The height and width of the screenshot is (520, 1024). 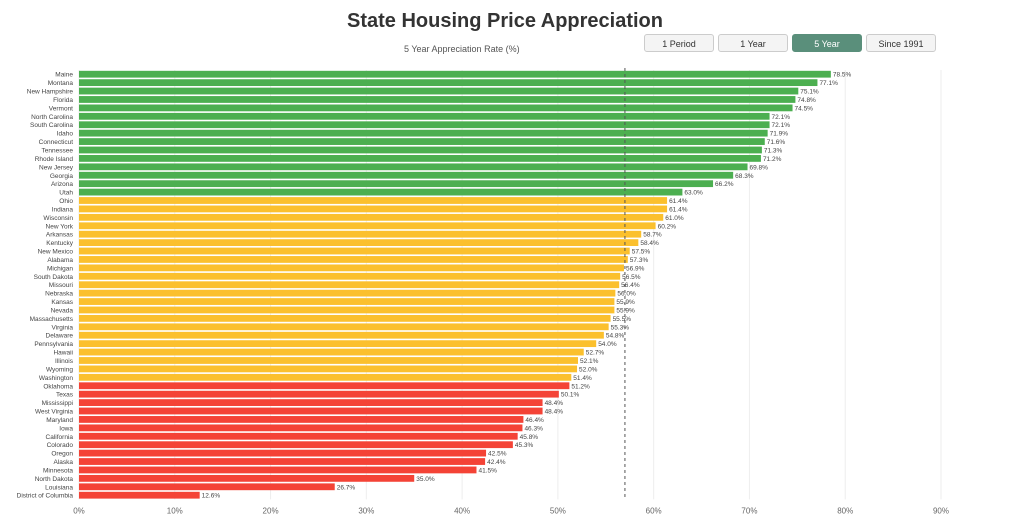 What do you see at coordinates (524, 445) in the screenshot?
I see `data-label: 45.3%` at bounding box center [524, 445].